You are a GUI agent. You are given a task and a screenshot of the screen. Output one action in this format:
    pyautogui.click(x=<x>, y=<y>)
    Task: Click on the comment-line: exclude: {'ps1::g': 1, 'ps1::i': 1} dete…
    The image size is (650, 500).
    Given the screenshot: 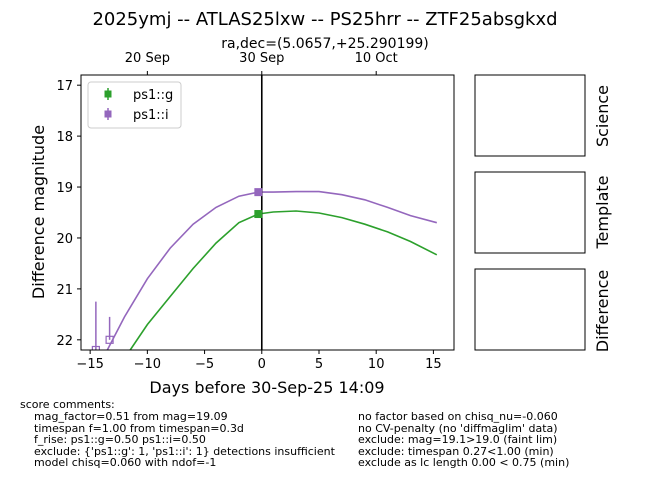 What is the action you would take?
    pyautogui.click(x=184, y=451)
    